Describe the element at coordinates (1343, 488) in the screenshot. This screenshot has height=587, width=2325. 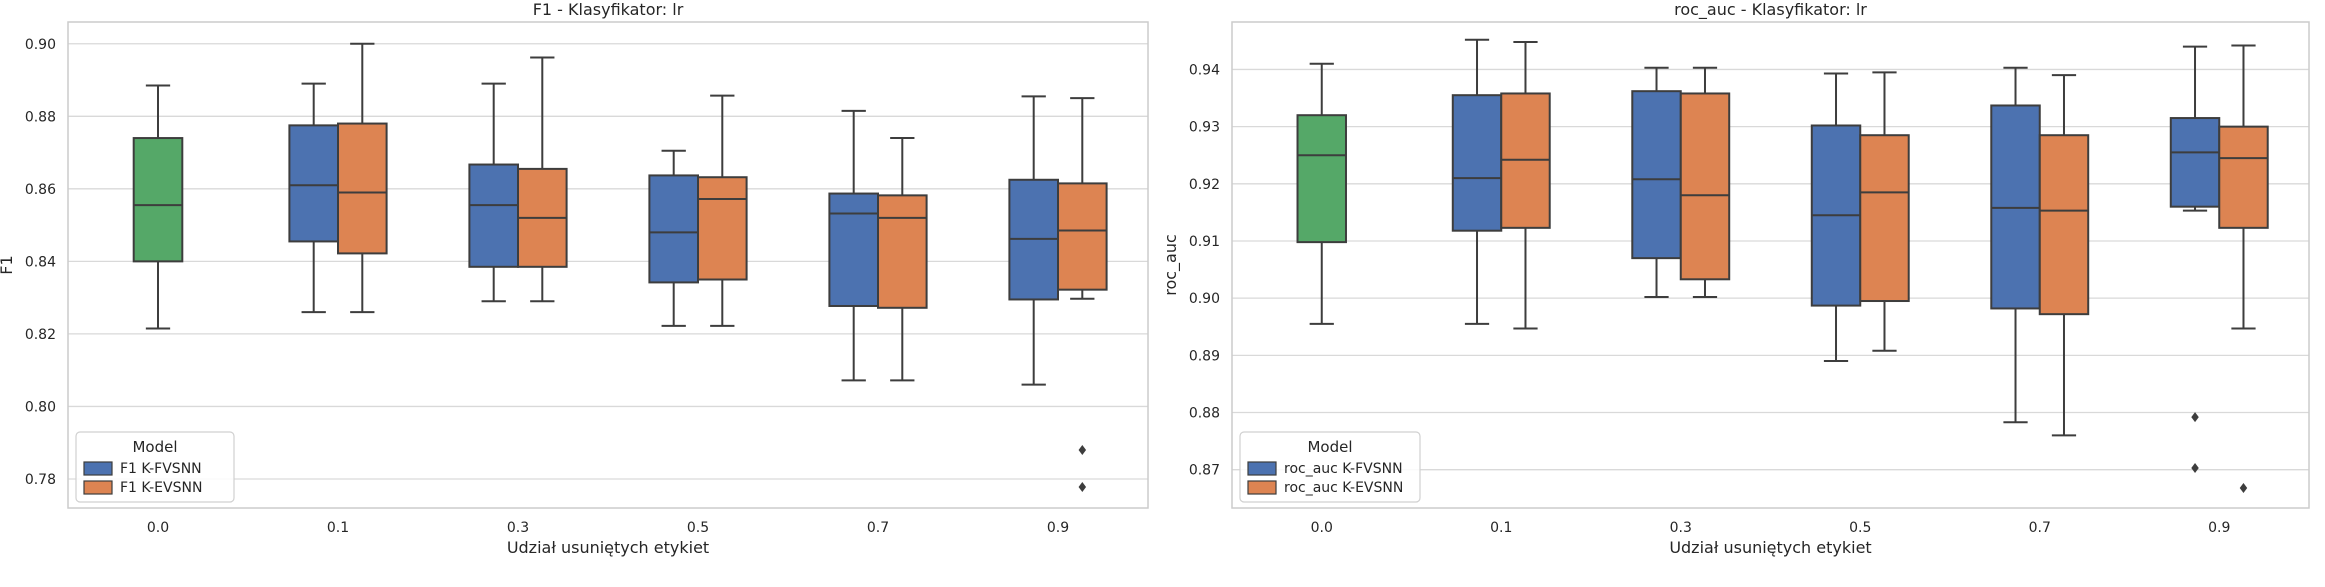
I see `legend-label: roc_auc K-EVSNN` at that location.